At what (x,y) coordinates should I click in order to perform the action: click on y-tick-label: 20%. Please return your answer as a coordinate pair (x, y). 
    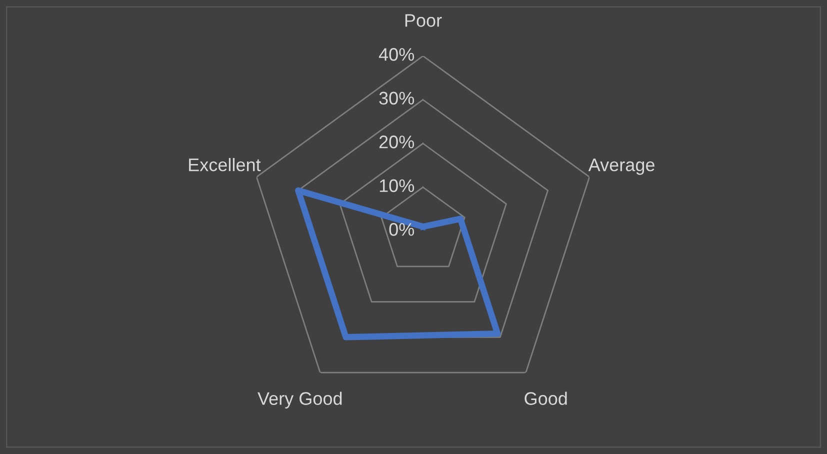
    Looking at the image, I should click on (396, 142).